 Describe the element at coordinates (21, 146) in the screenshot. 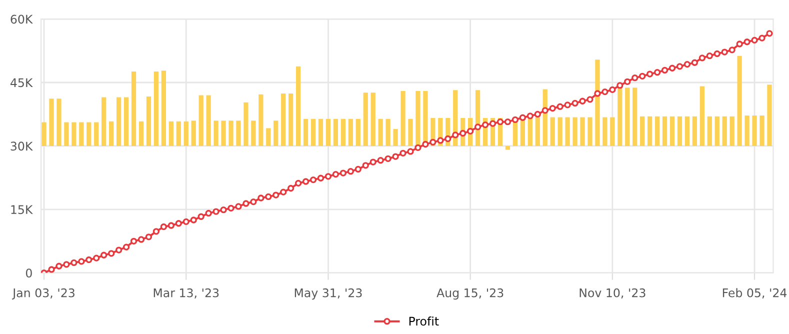

I see `y-tick-label: 30K` at that location.